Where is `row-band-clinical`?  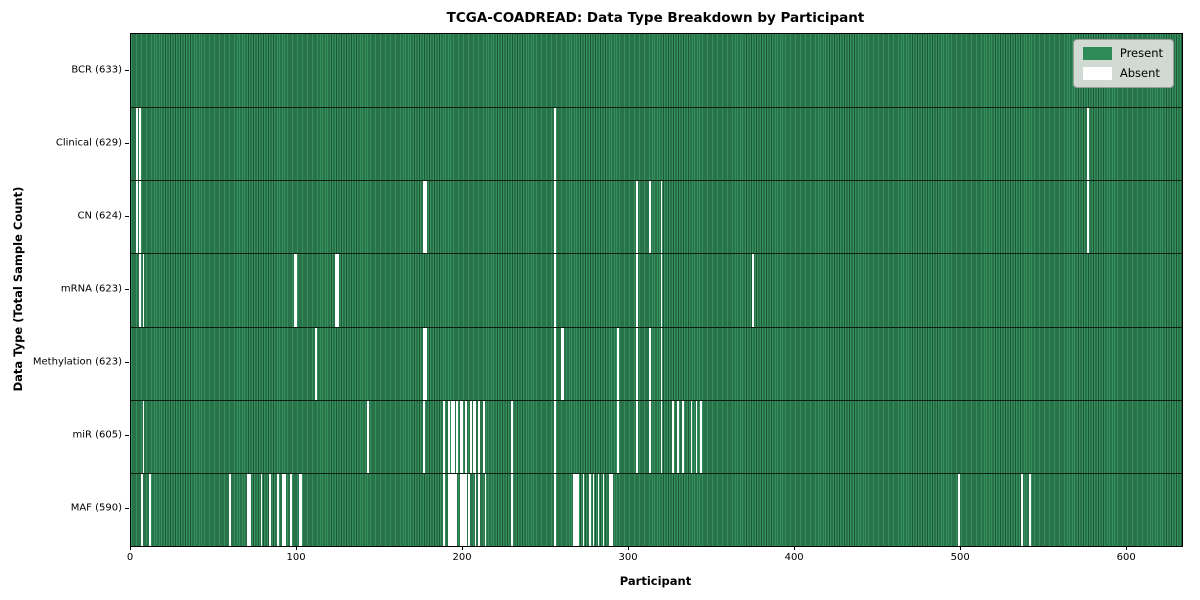 row-band-clinical is located at coordinates (656, 144).